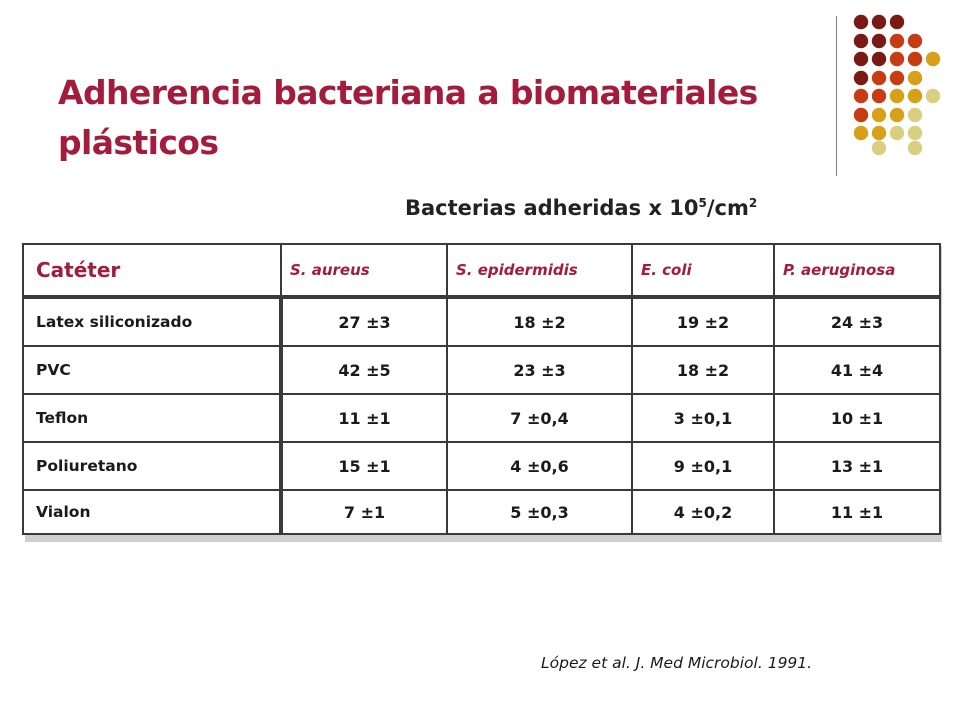 Image resolution: width=960 pixels, height=720 pixels. Describe the element at coordinates (539, 418) in the screenshot. I see `table-cell: 7 ±0,4` at that location.